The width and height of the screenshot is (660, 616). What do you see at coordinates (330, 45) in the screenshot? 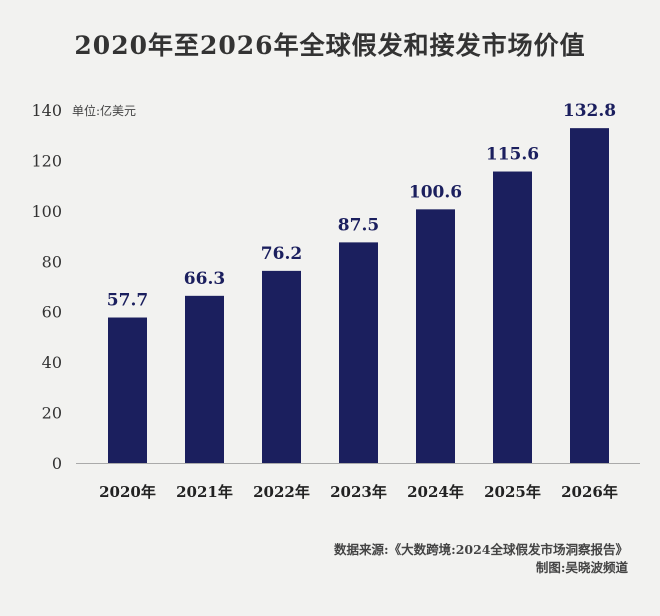
I see `chart-title: 2020年至2026年全球假发和接发市场价值` at bounding box center [330, 45].